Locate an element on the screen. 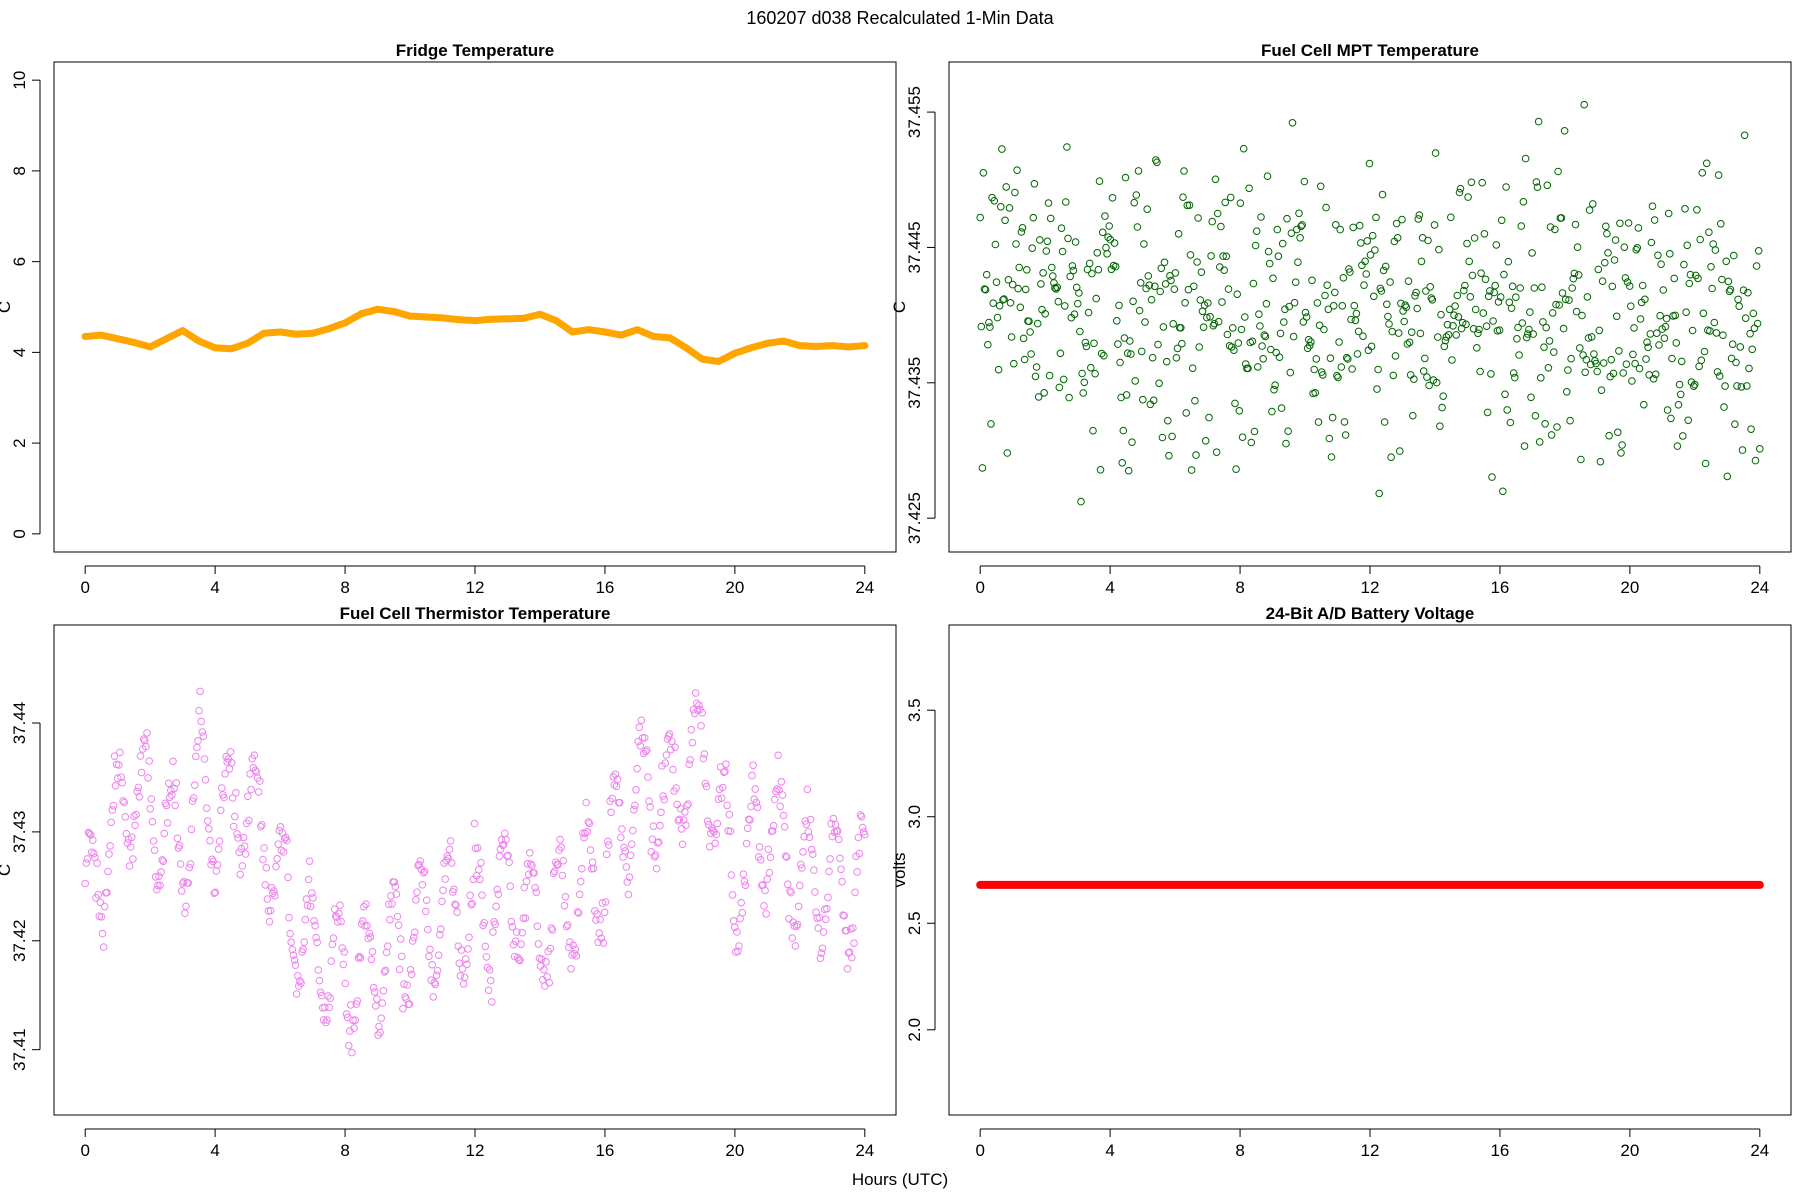  panel-title: Fuel Cell Thermistor Temperature is located at coordinates (475, 613).